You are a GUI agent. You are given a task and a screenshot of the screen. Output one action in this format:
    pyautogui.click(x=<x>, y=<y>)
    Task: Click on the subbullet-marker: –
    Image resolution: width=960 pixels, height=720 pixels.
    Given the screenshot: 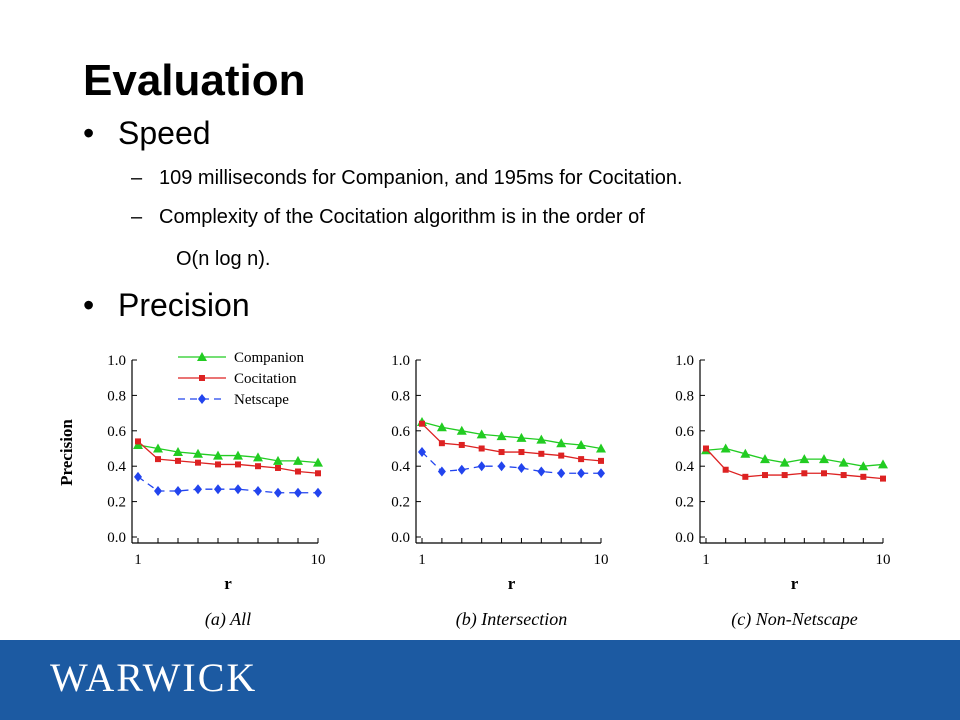 What is the action you would take?
    pyautogui.click(x=137, y=178)
    